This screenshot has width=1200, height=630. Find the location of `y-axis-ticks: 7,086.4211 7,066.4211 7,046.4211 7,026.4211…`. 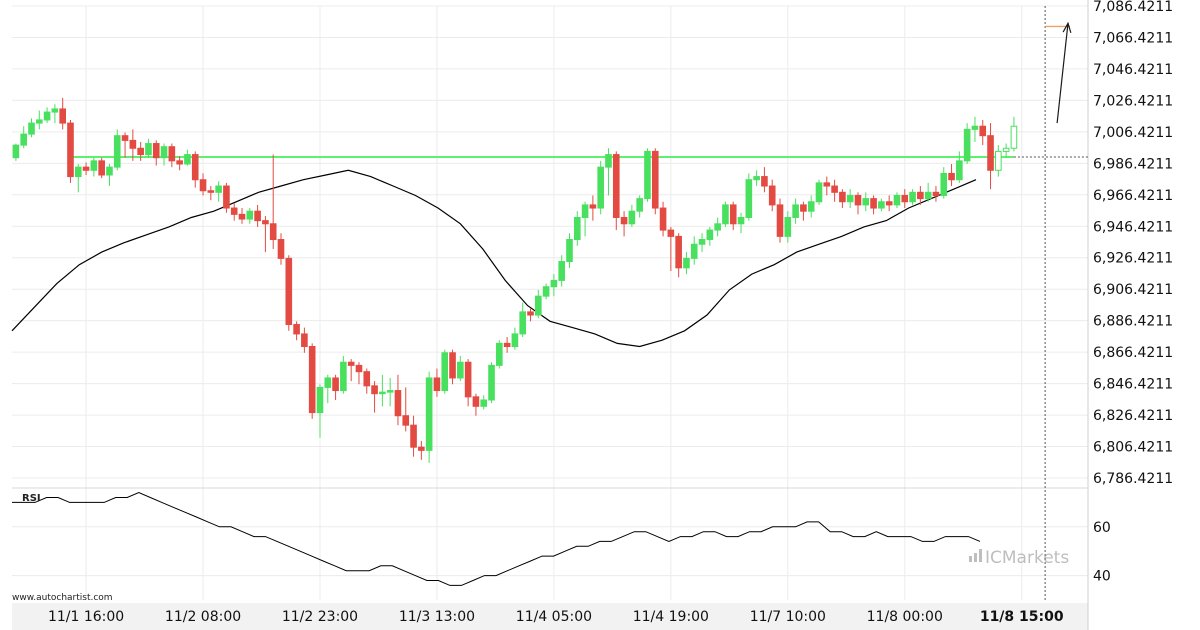

y-axis-ticks: 7,086.4211 7,066.4211 7,046.4211 7,026.4211… is located at coordinates (1133, 292).